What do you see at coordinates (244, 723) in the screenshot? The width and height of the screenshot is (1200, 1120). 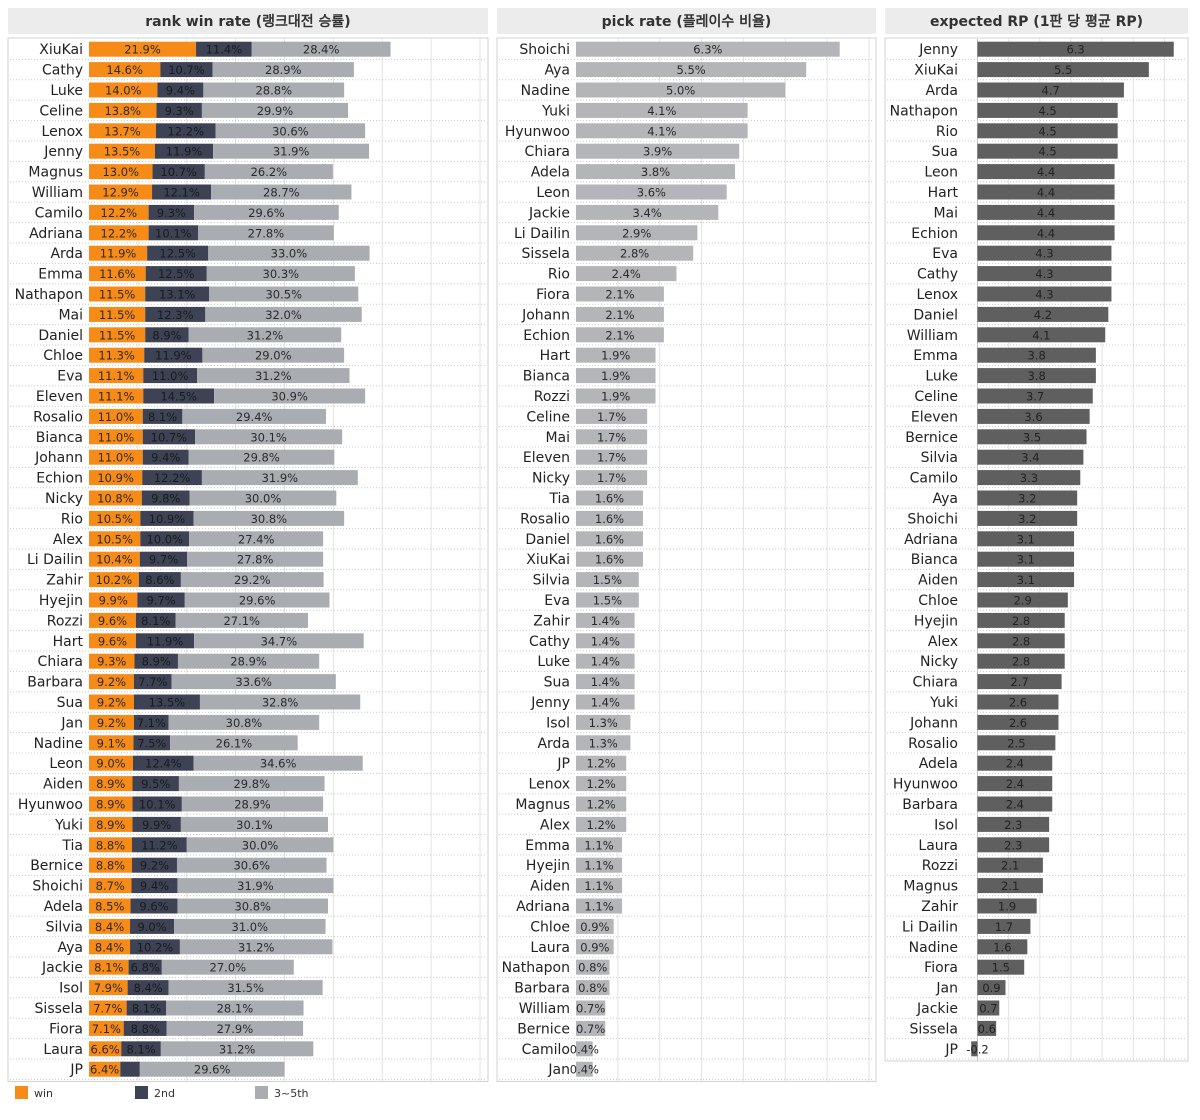 I see `data-label: 30.8%` at bounding box center [244, 723].